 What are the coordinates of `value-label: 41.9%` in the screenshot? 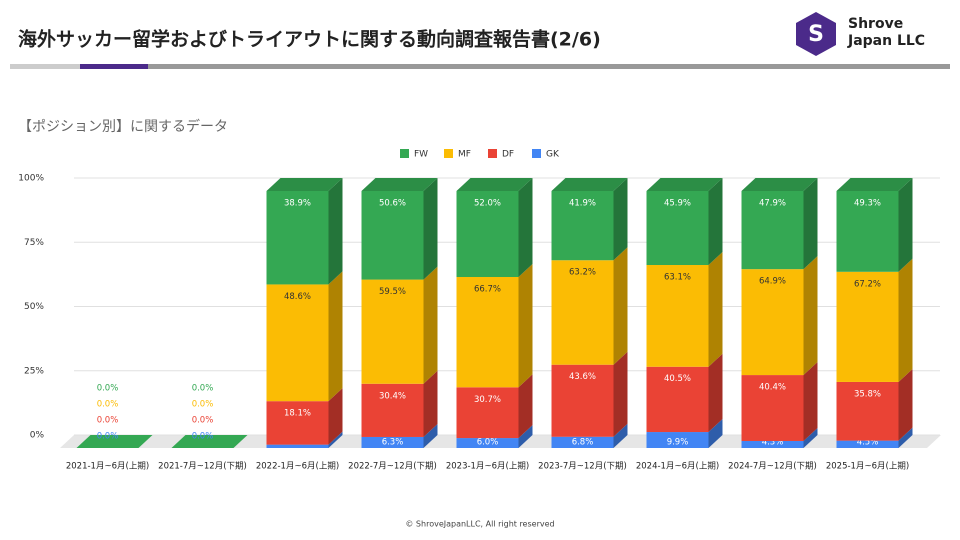 It's located at (582, 204).